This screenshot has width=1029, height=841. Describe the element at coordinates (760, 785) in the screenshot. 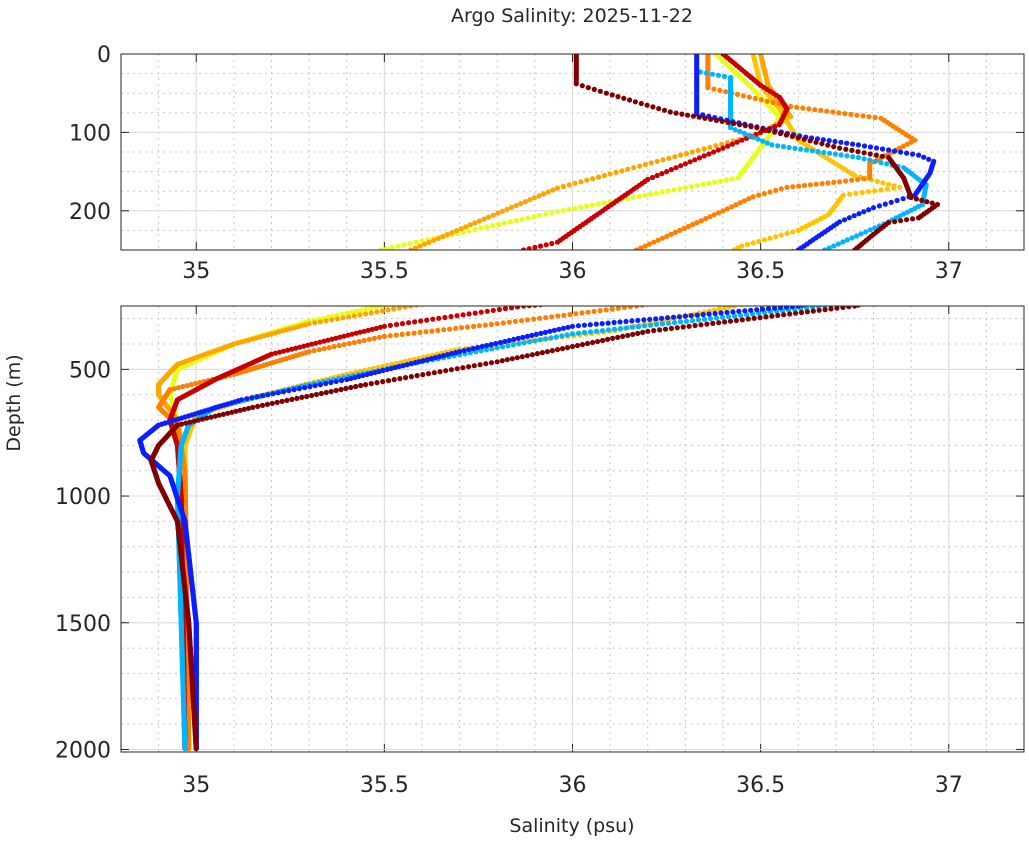

I see `x-tick-label: 36.5` at that location.